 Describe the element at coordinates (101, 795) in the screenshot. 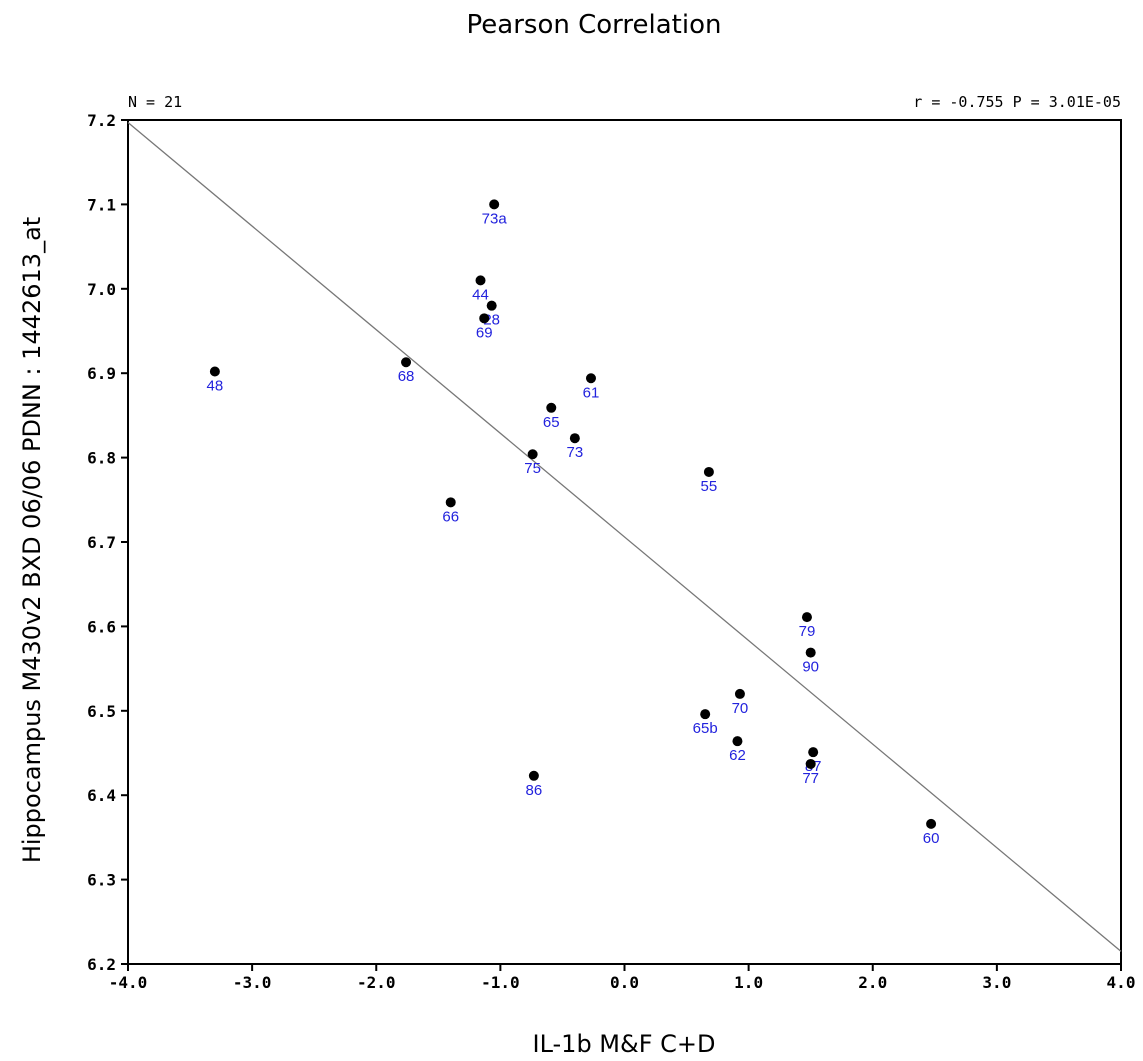

I see `y-tick-label: 6.4` at that location.